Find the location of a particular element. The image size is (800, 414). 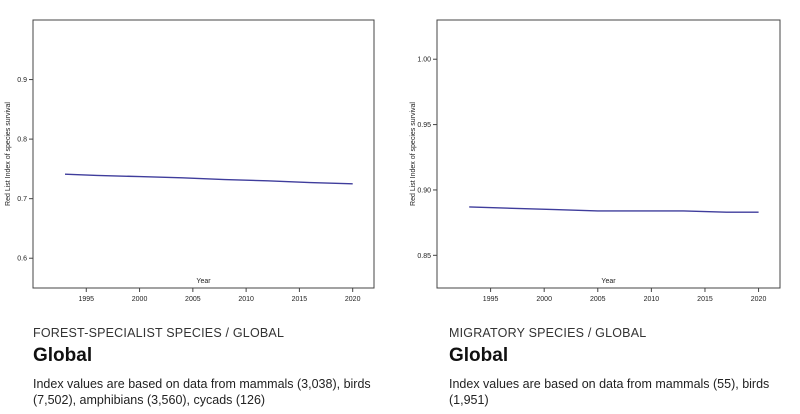

y-tick-label: 0.95 is located at coordinates (424, 125).